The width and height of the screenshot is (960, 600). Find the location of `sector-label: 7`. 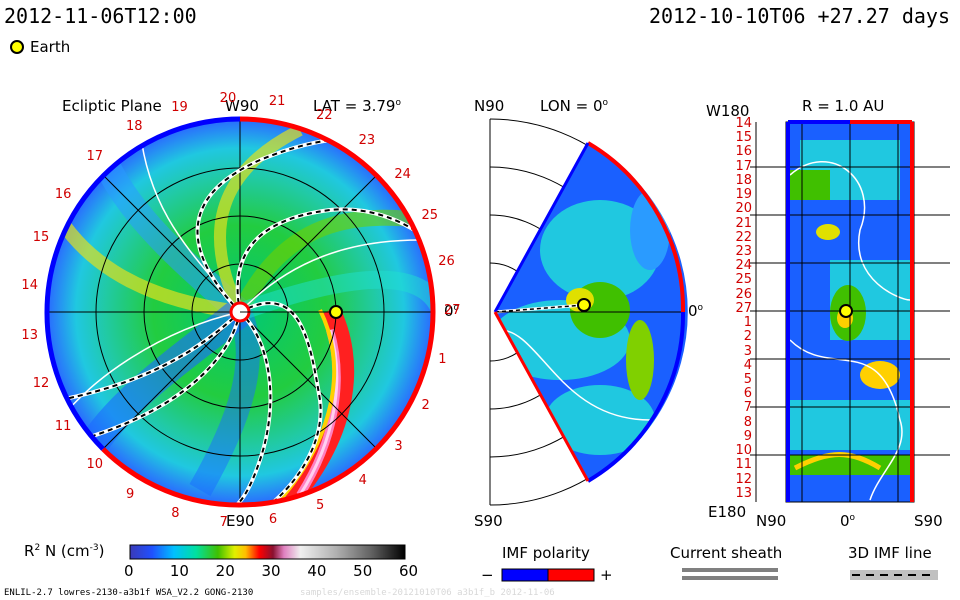

sector-label: 7 is located at coordinates (223, 522).